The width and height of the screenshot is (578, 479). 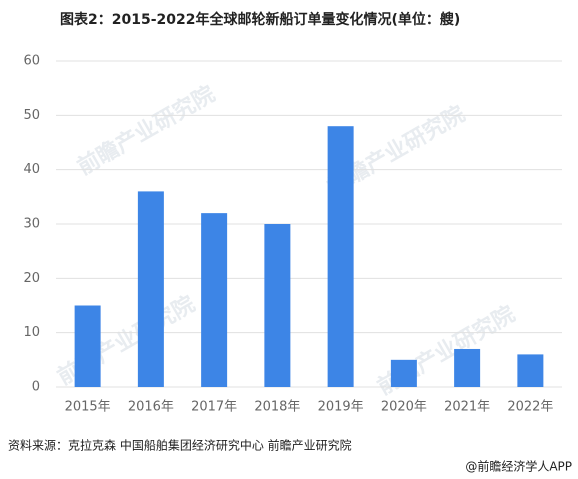 I want to click on source: 资料来源：克拉克森 中国船舶集团经济研究中心 前瞻产业研究院, so click(x=180, y=445).